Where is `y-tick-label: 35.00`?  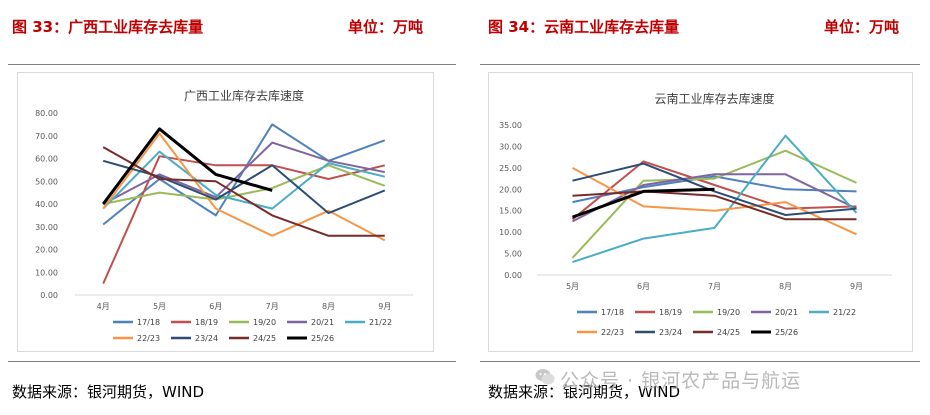
y-tick-label: 35.00 is located at coordinates (510, 125).